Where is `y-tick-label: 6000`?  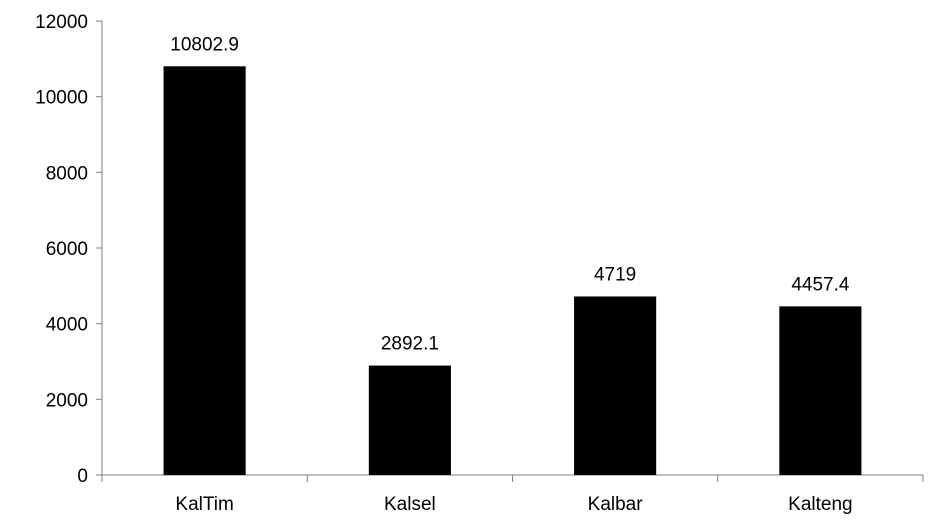
y-tick-label: 6000 is located at coordinates (67, 249).